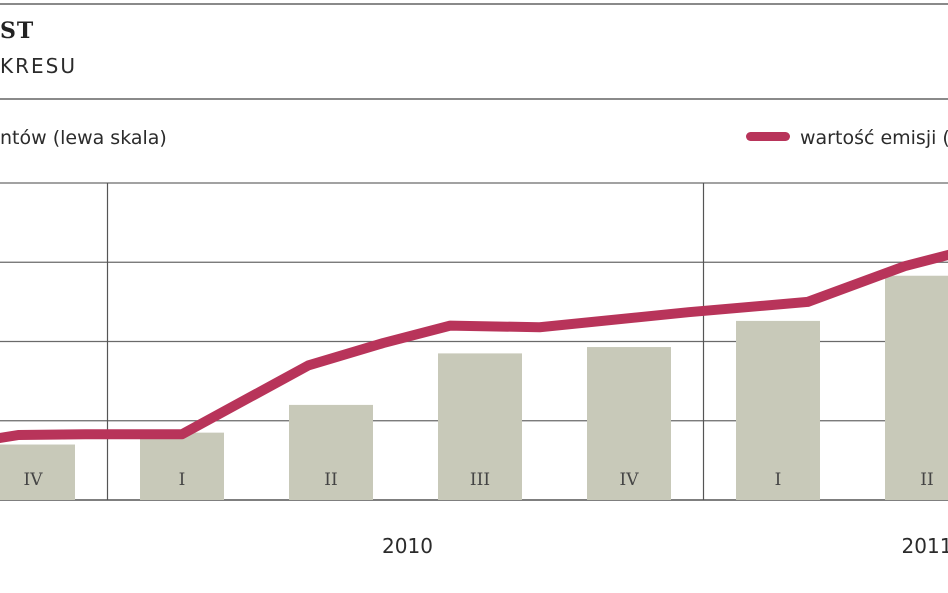 The image size is (948, 593). Describe the element at coordinates (17, 31) in the screenshot. I see `chart-title: ST` at that location.